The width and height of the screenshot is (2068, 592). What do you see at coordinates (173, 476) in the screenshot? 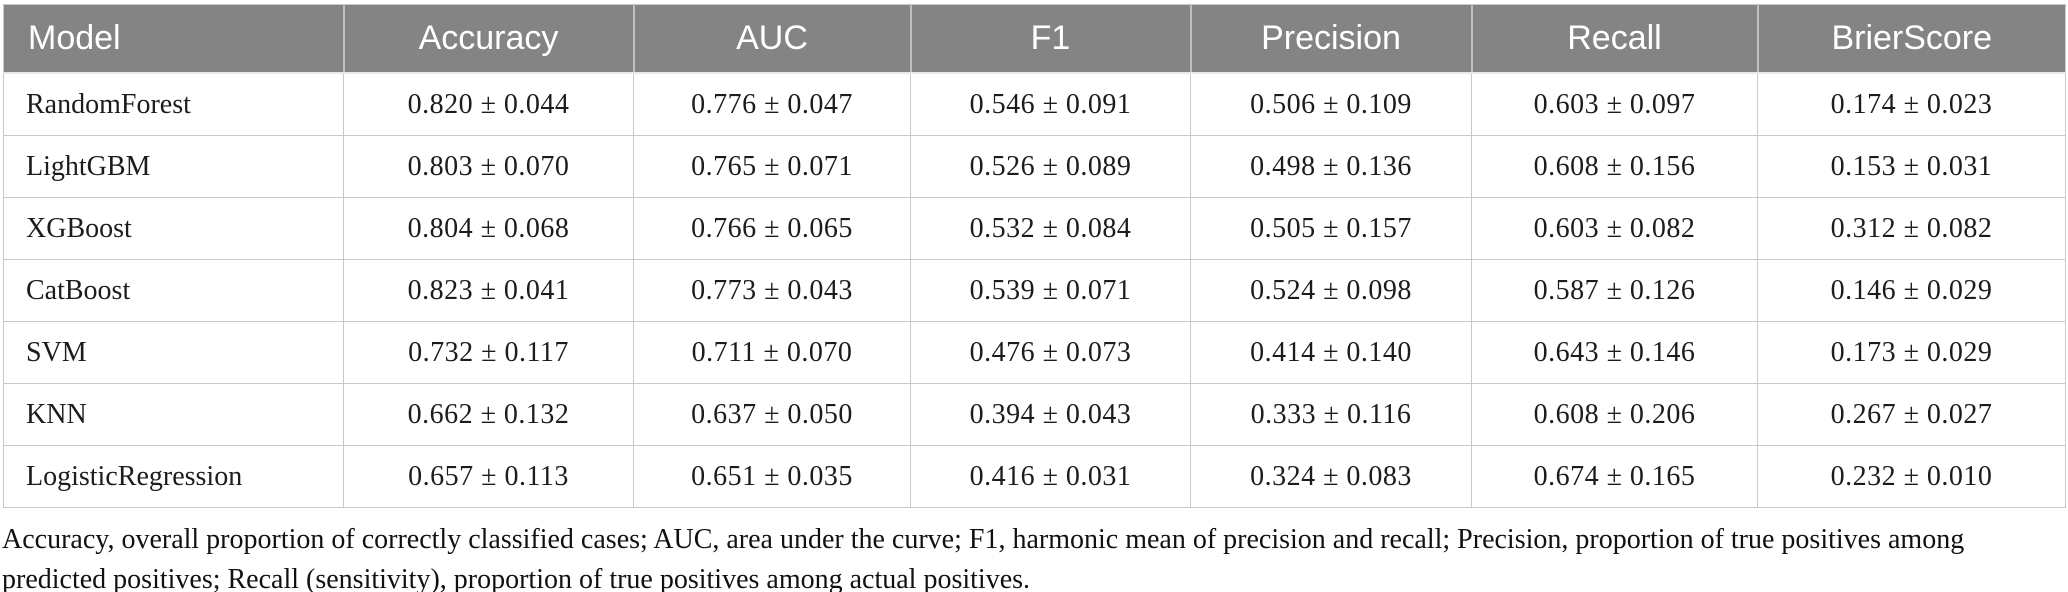
I see `model-name-cell: LogisticRegression` at bounding box center [173, 476].